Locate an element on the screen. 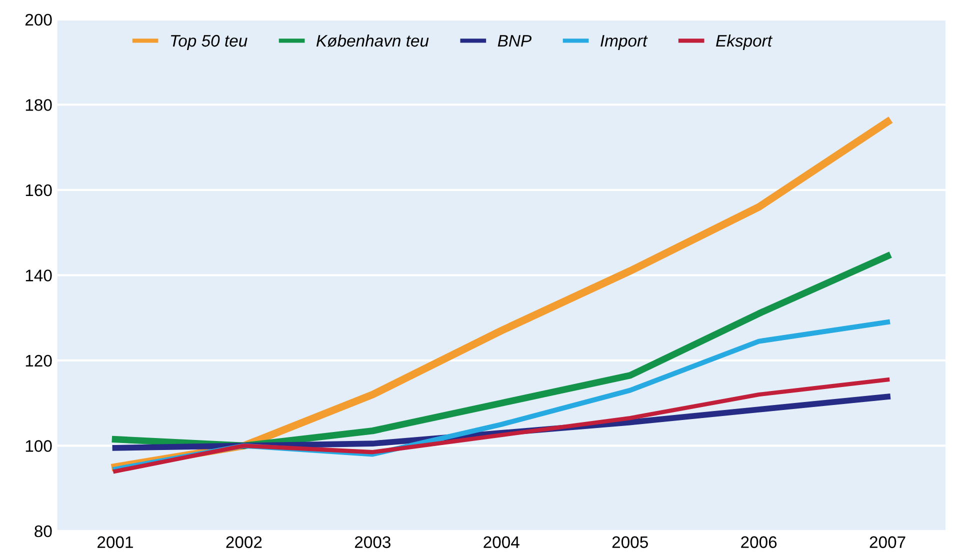 Image resolution: width=955 pixels, height=556 pixels. y-tick-label: 180 is located at coordinates (39, 105).